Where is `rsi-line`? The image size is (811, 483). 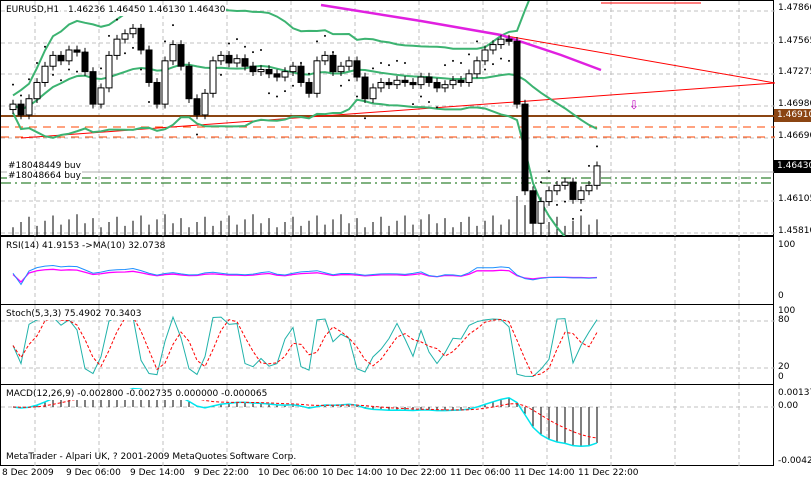 rsi-line is located at coordinates (305, 275).